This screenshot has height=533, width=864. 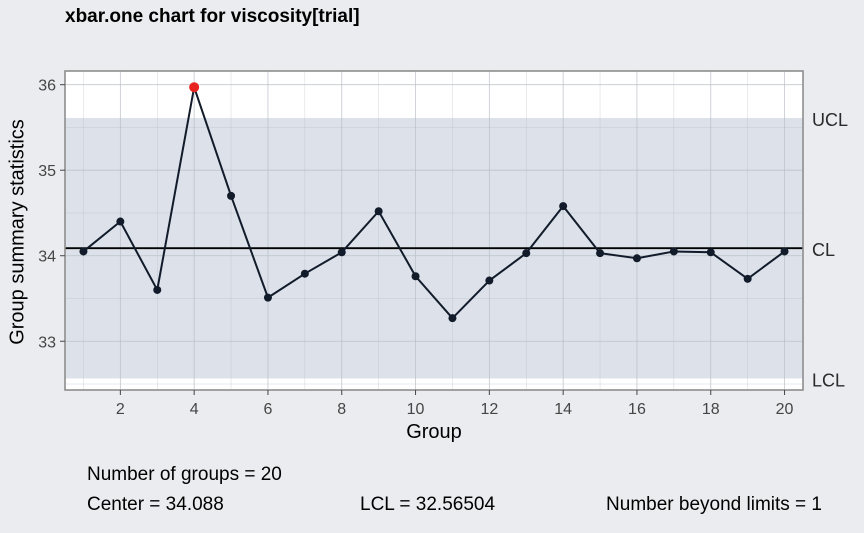 What do you see at coordinates (155, 504) in the screenshot?
I see `stat-center: Center = 34.088` at bounding box center [155, 504].